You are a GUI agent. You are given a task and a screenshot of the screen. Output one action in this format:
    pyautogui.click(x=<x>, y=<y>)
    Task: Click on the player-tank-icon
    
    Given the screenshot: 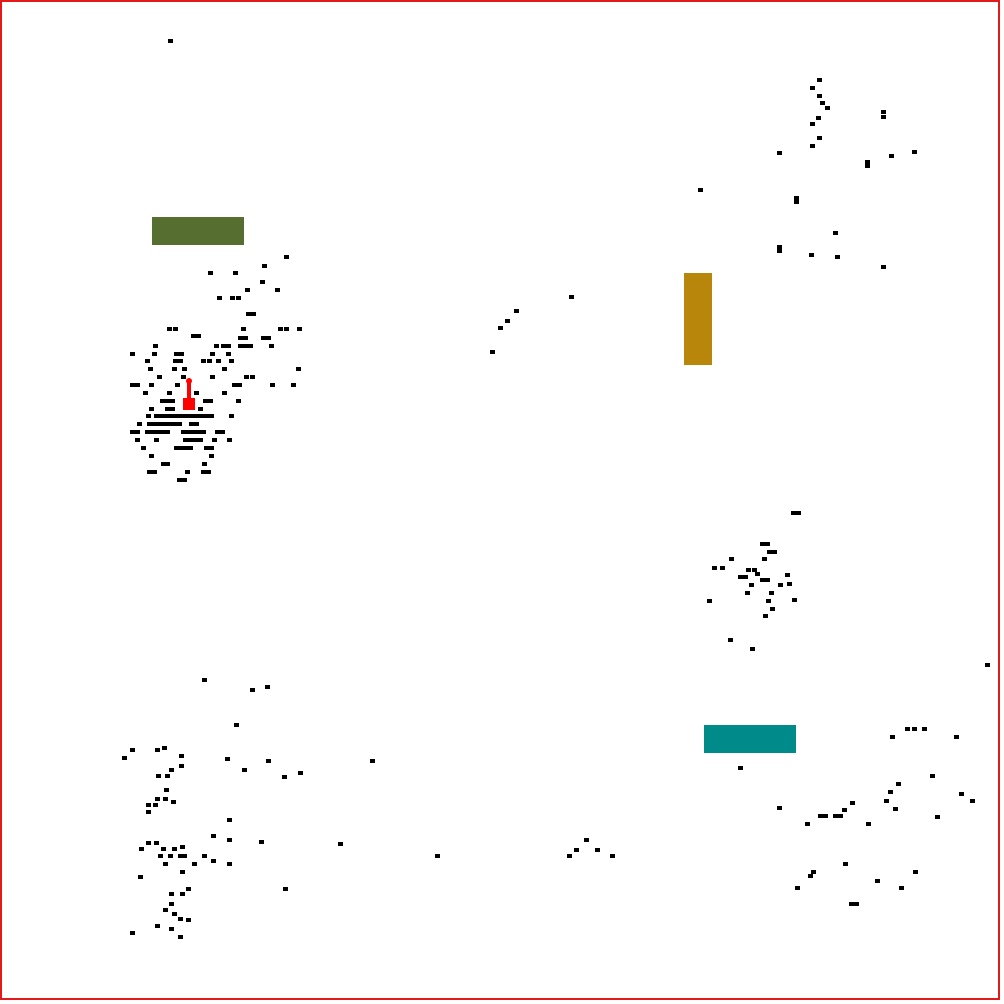 What is the action you would take?
    pyautogui.click(x=189, y=395)
    